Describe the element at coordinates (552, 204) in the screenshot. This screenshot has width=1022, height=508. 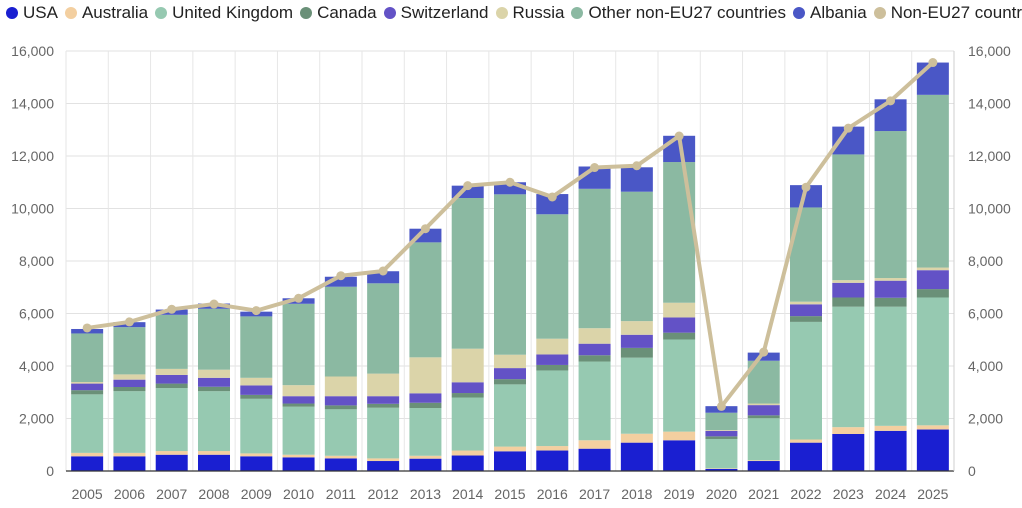
I see `bar-albania-2016` at that location.